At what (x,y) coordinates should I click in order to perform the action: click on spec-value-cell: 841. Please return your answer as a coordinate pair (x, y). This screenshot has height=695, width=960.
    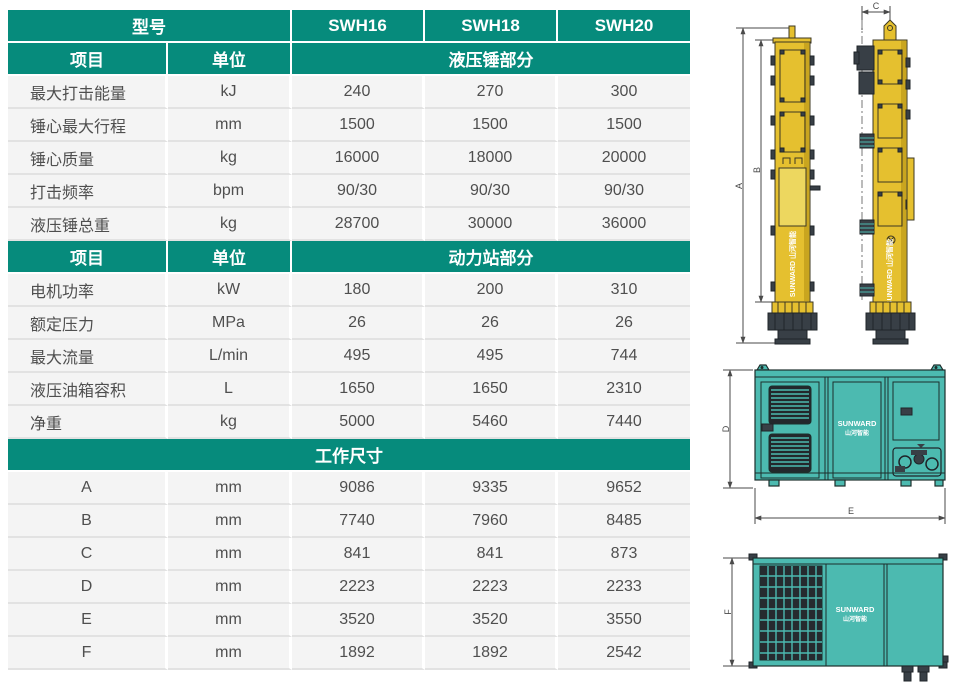
    Looking at the image, I should click on (491, 554).